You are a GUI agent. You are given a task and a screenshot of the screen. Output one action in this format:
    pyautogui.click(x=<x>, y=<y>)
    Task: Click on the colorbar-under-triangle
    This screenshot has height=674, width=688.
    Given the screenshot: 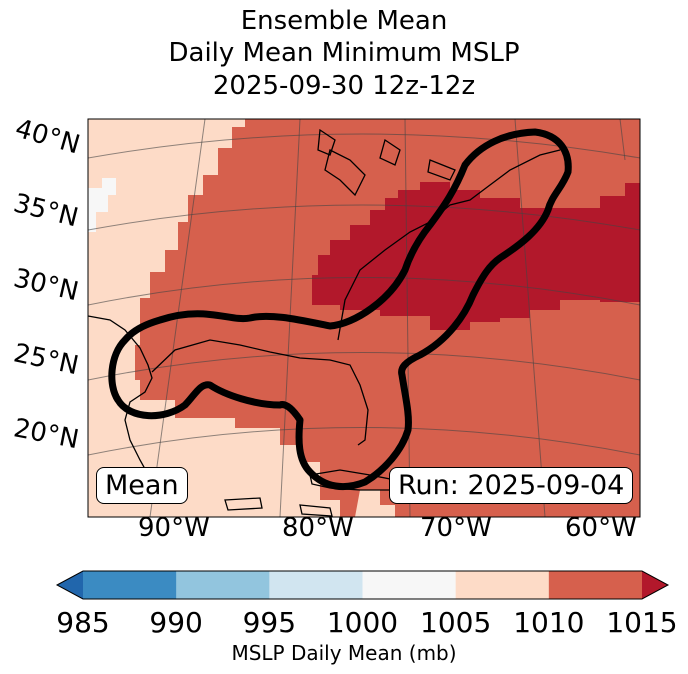 What is the action you would take?
    pyautogui.click(x=70, y=585)
    